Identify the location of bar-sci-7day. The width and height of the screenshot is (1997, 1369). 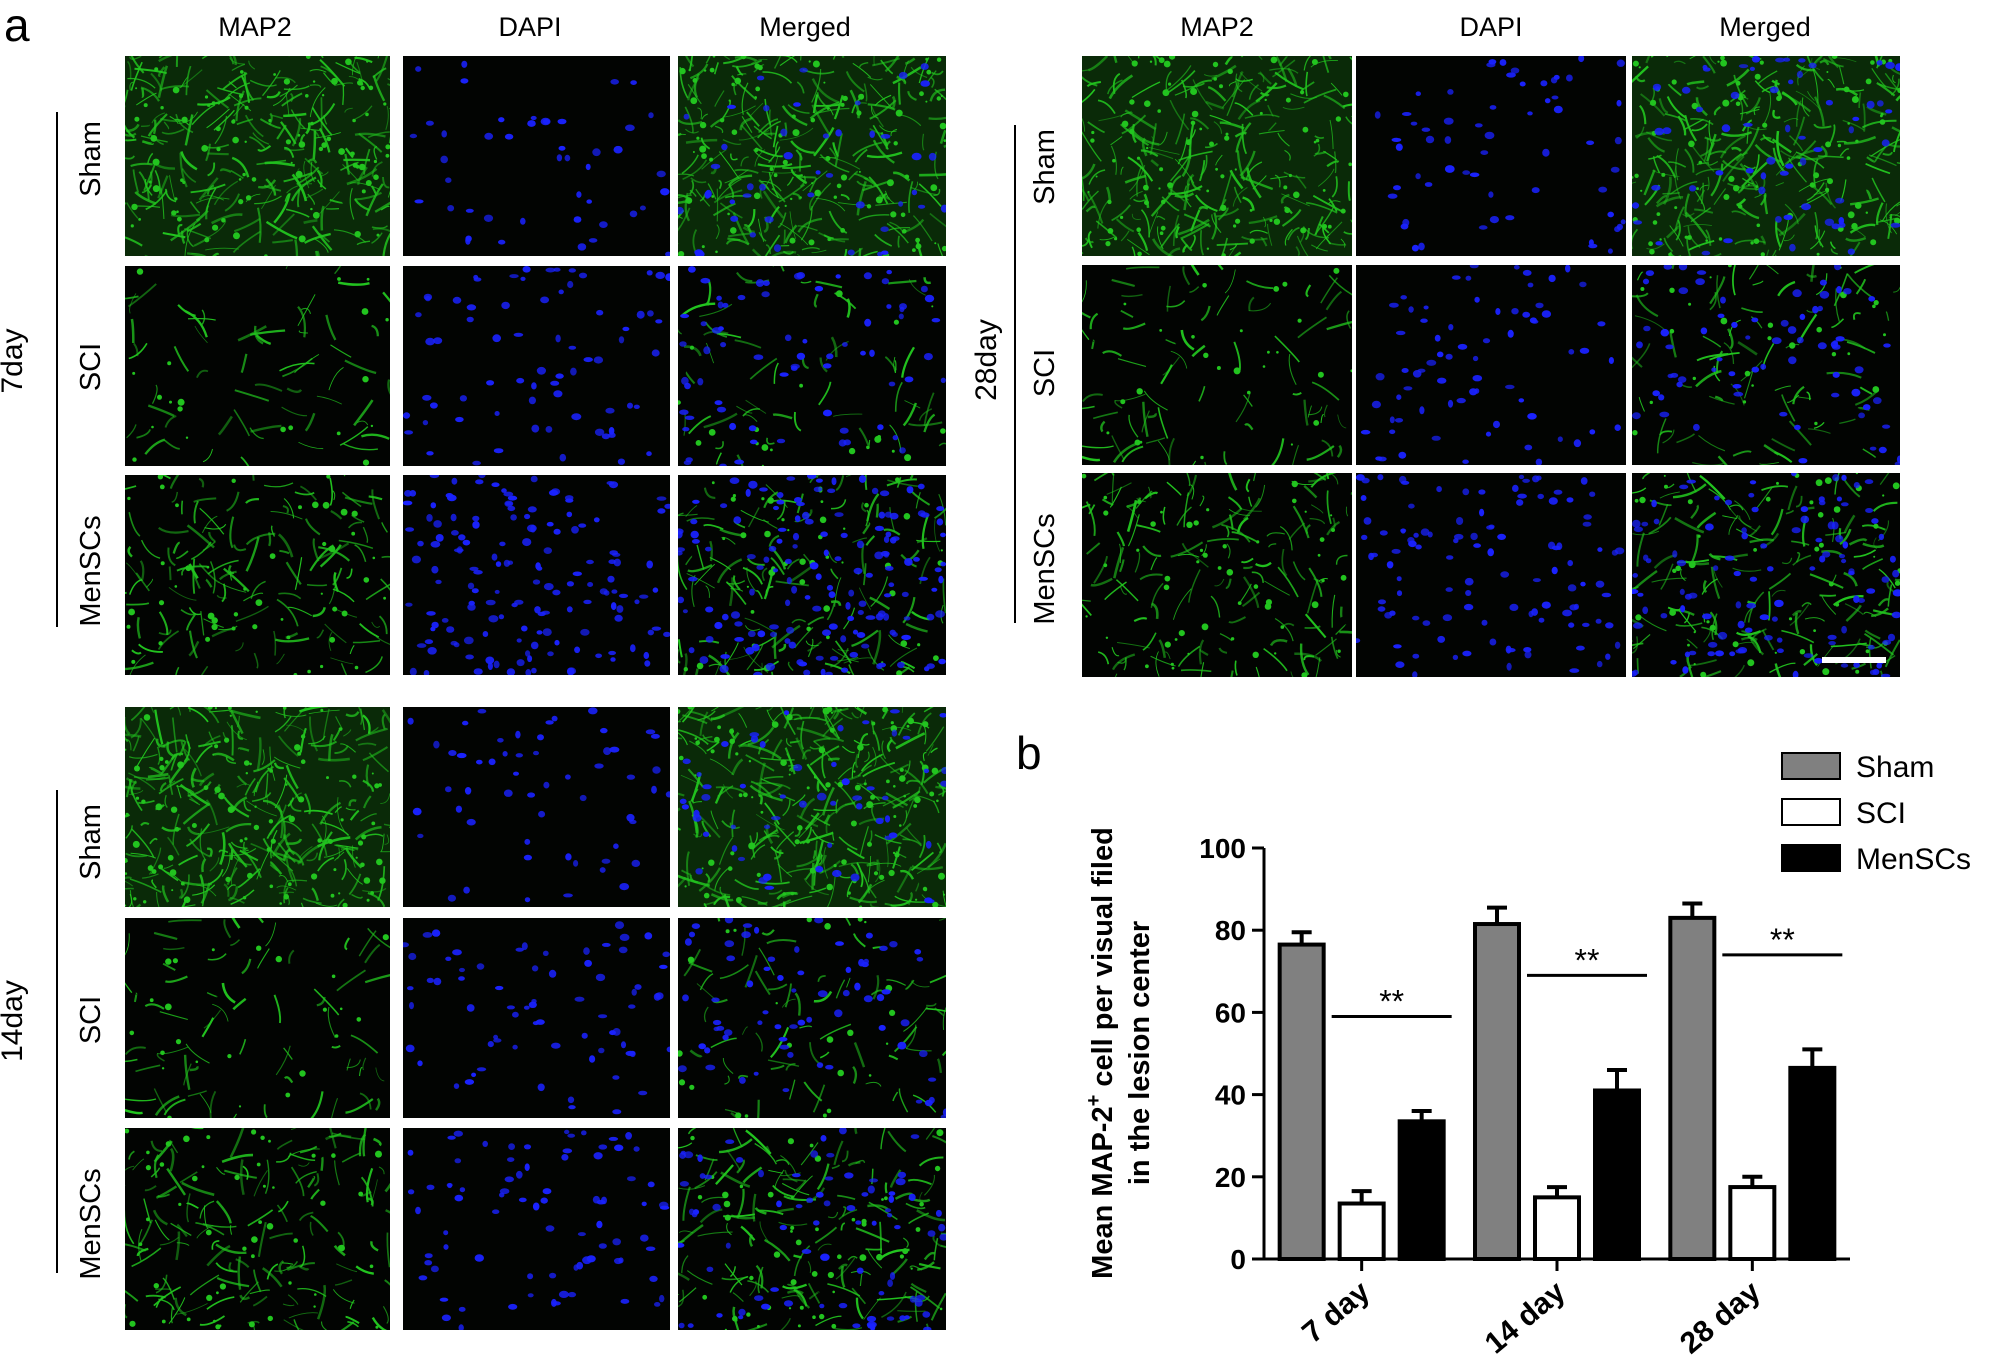
(1361, 1231).